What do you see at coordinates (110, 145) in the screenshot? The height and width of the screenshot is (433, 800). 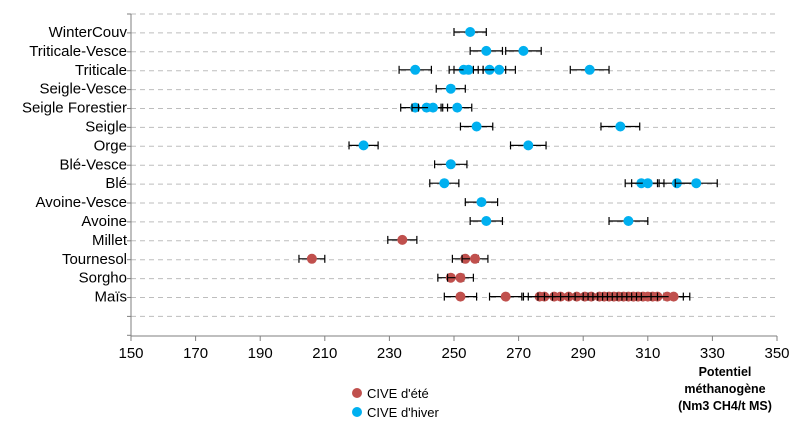 I see `category-label: Orge` at bounding box center [110, 145].